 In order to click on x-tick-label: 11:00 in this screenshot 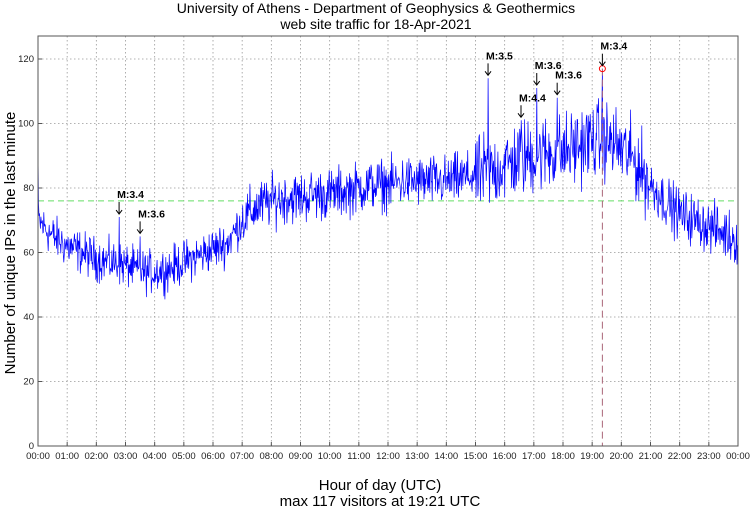, I will do `click(358, 456)`.